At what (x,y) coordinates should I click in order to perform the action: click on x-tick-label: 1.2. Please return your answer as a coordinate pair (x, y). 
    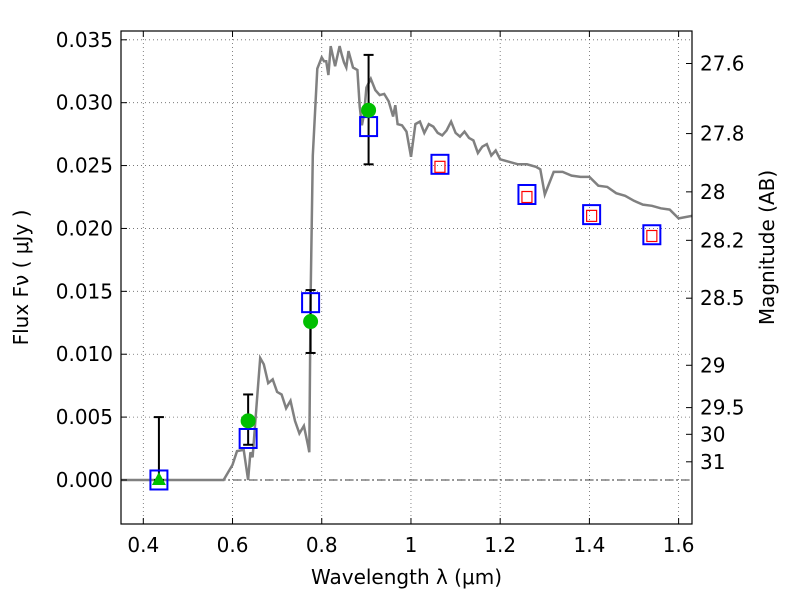
    Looking at the image, I should click on (500, 545).